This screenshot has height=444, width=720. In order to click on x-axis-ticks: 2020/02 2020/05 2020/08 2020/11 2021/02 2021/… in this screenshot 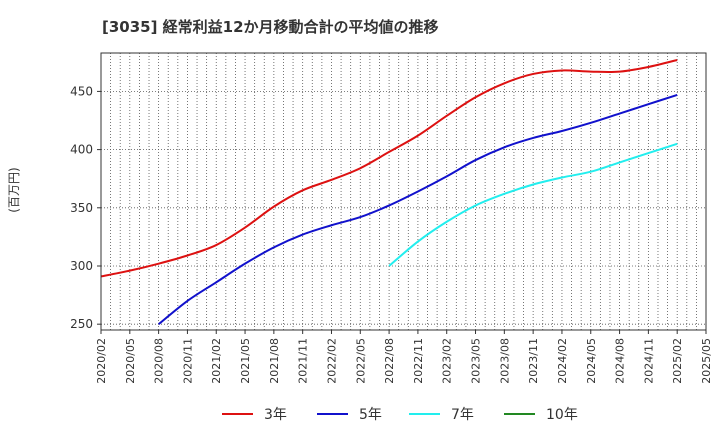, I will do `click(404, 357)`.